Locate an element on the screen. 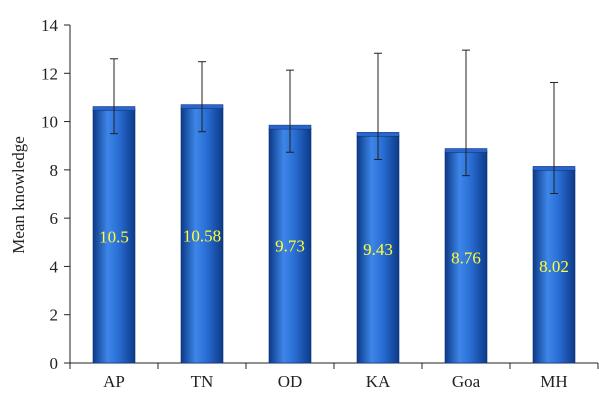  data-label: 8.02 is located at coordinates (554, 266).